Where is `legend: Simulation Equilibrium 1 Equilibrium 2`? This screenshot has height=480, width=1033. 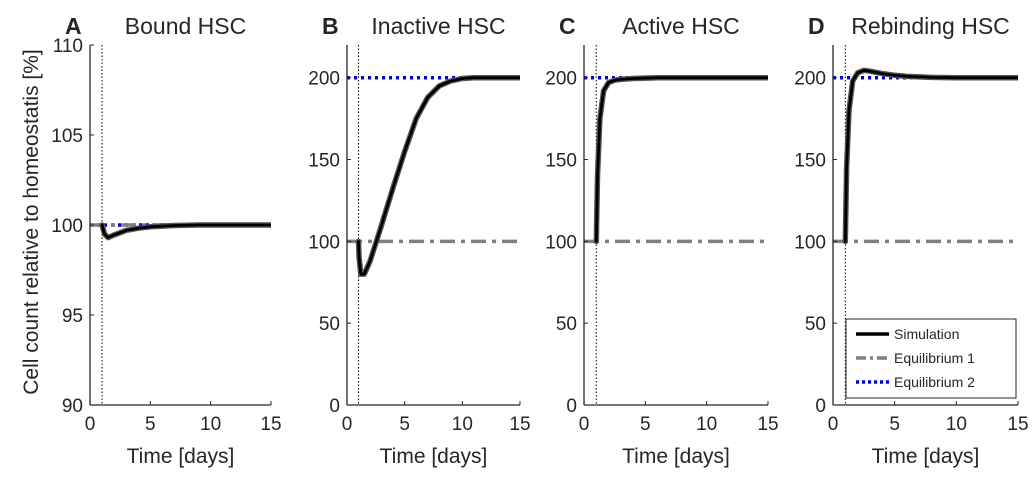 legend: Simulation Equilibrium 1 Equilibrium 2 is located at coordinates (931, 358).